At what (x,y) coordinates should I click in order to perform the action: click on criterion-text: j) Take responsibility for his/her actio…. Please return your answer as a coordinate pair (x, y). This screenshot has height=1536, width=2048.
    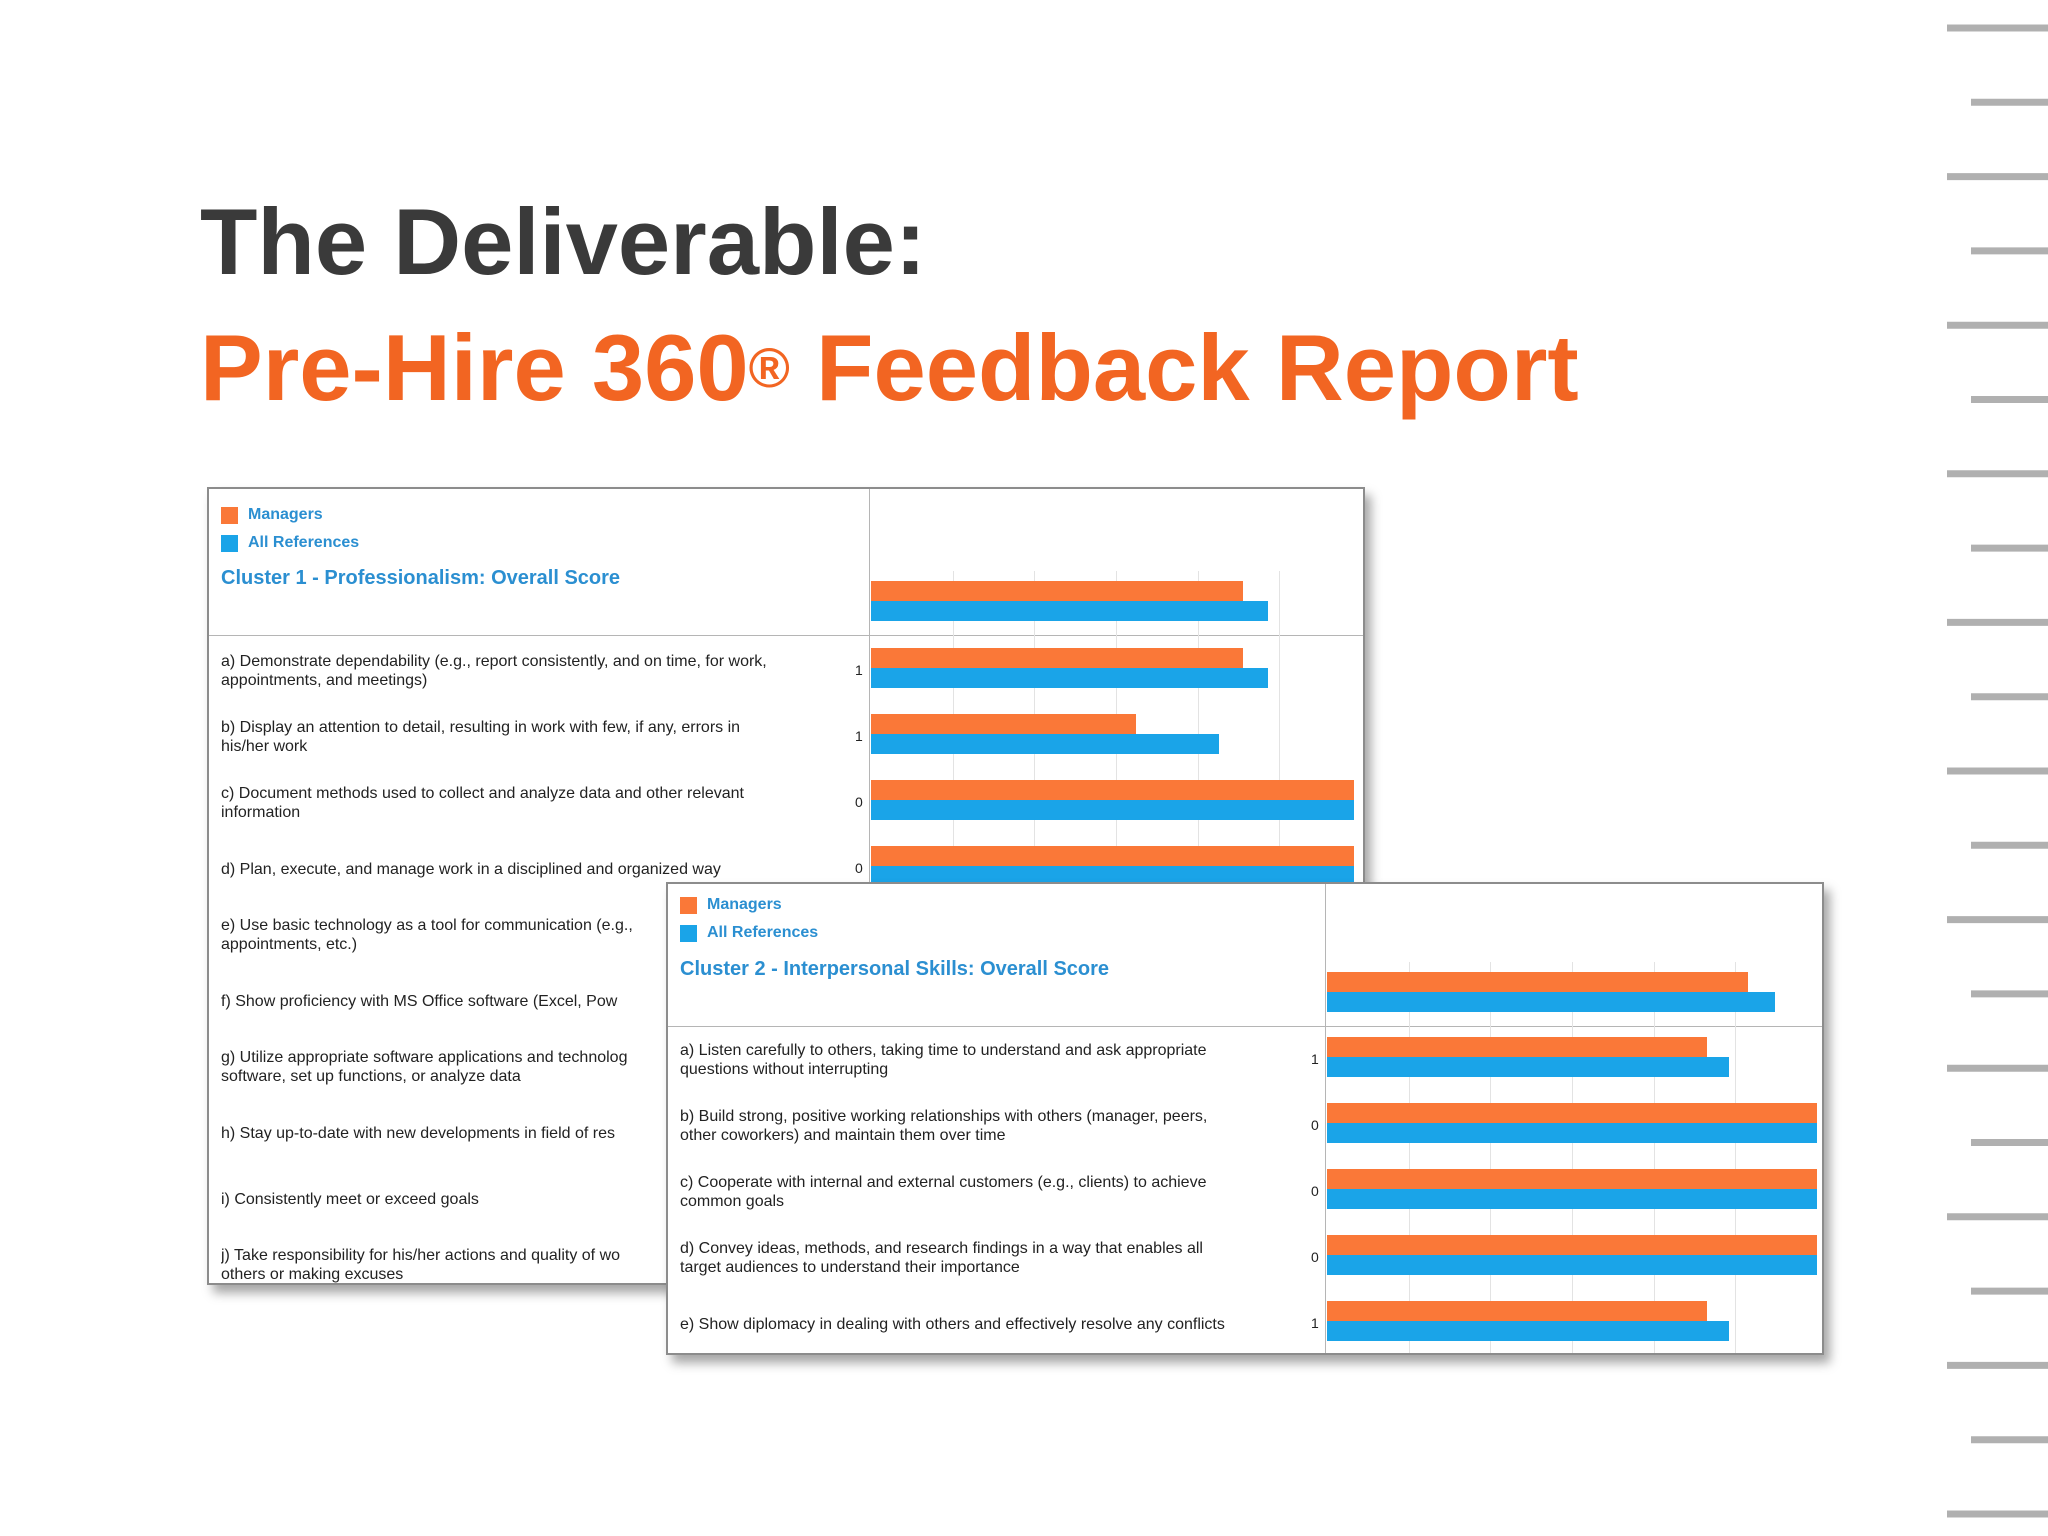
    Looking at the image, I should click on (536, 1264).